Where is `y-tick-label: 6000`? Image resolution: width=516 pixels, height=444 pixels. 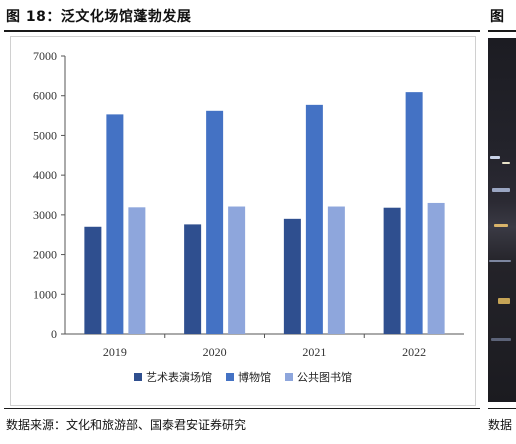 y-tick-label: 6000 is located at coordinates (45, 96).